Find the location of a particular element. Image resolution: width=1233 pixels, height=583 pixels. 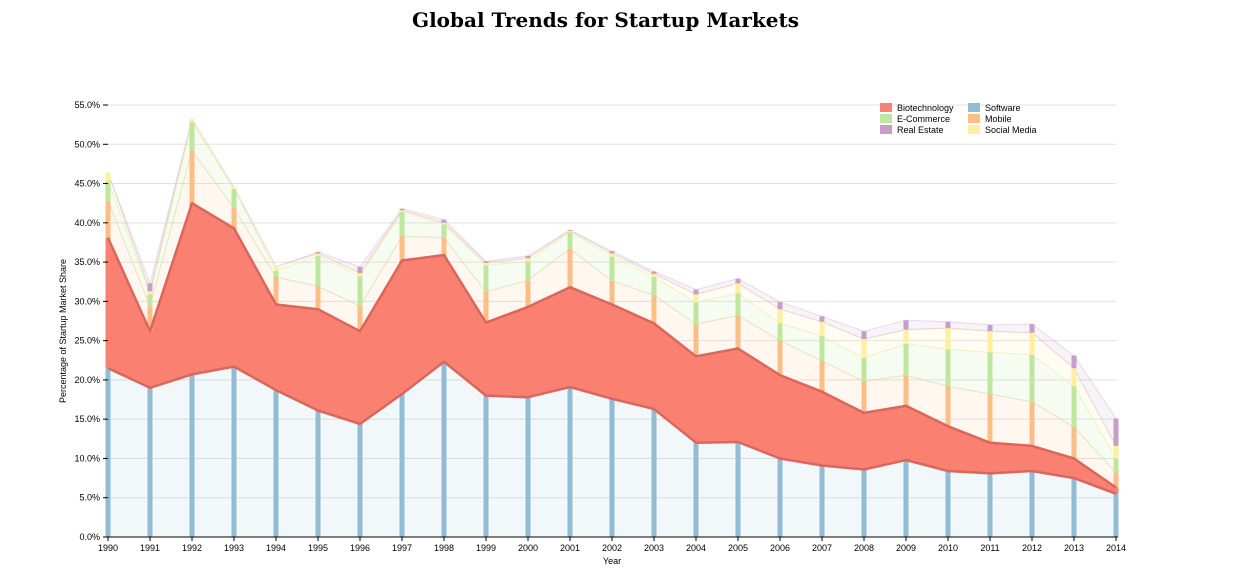

bar-software-2001 is located at coordinates (570, 462).